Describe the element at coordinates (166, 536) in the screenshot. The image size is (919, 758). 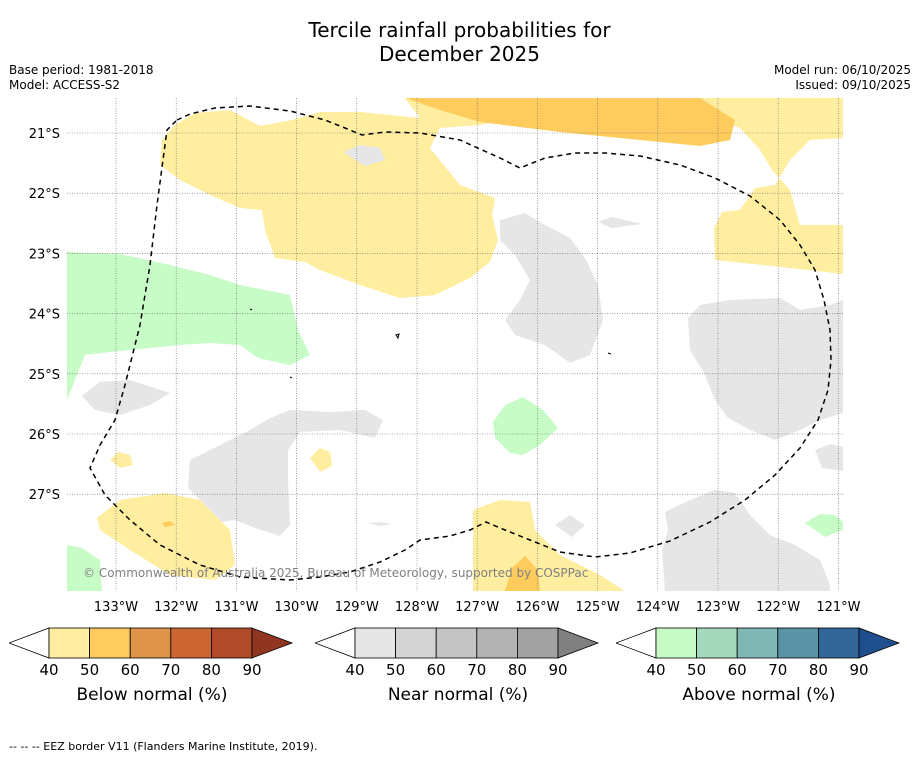
I see `below-normal-region-southwest` at that location.